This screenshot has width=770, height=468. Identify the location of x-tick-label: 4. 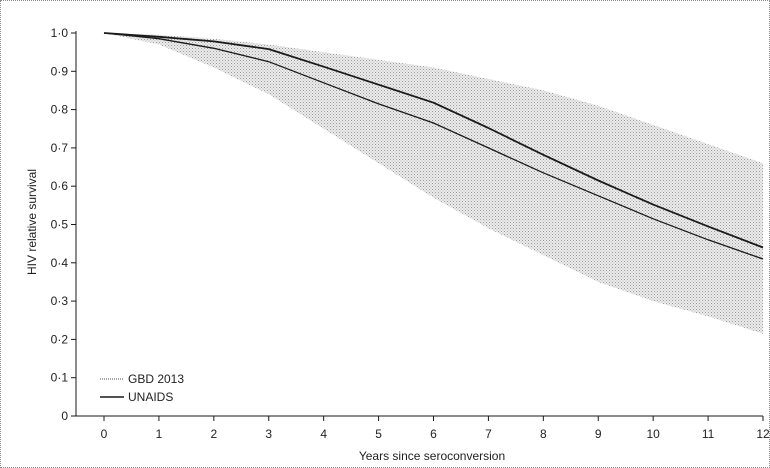
(323, 434).